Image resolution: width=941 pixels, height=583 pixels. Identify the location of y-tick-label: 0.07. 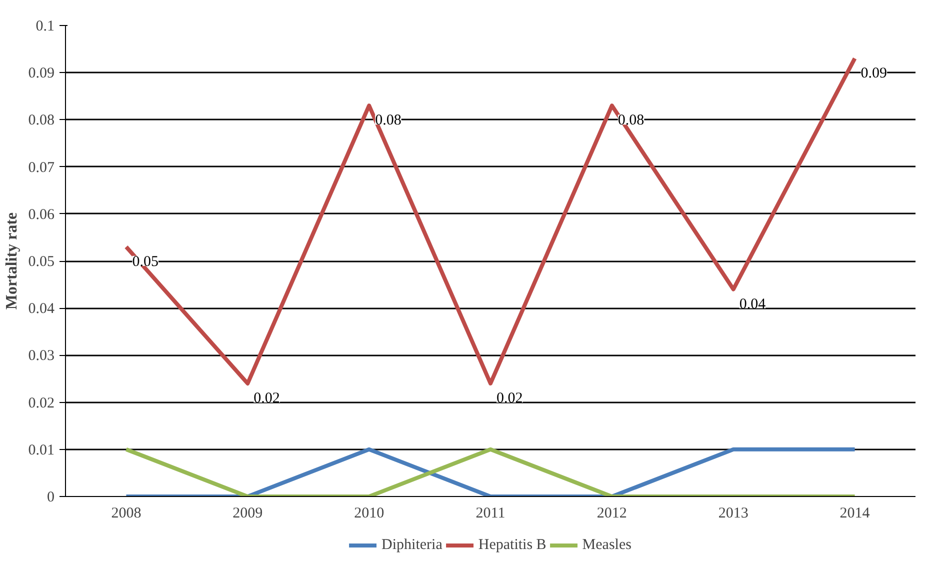
(41, 168).